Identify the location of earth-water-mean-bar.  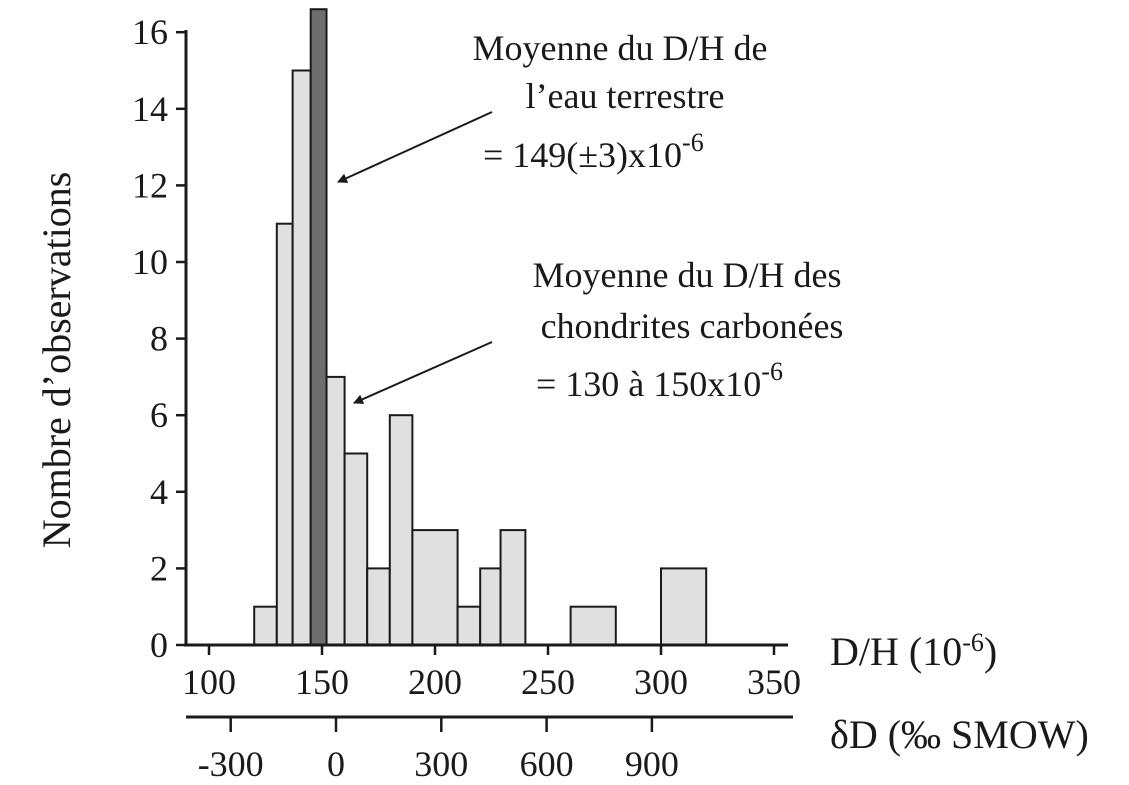
(318, 327).